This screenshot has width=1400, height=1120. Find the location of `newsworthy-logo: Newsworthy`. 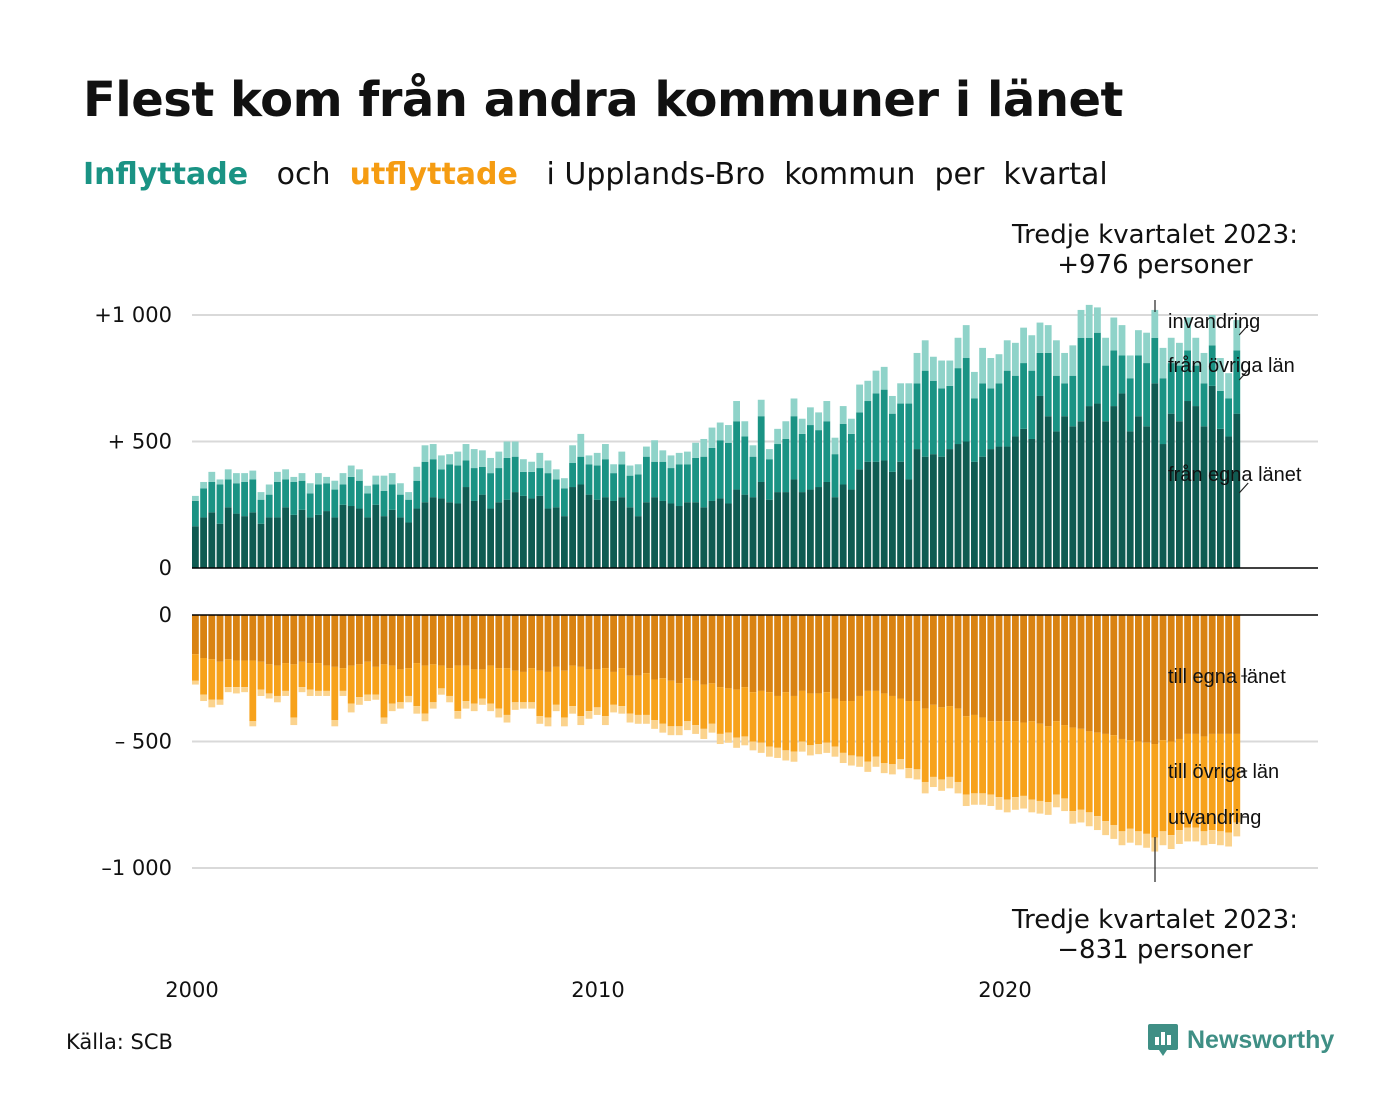

newsworthy-logo: Newsworthy is located at coordinates (1240, 1040).